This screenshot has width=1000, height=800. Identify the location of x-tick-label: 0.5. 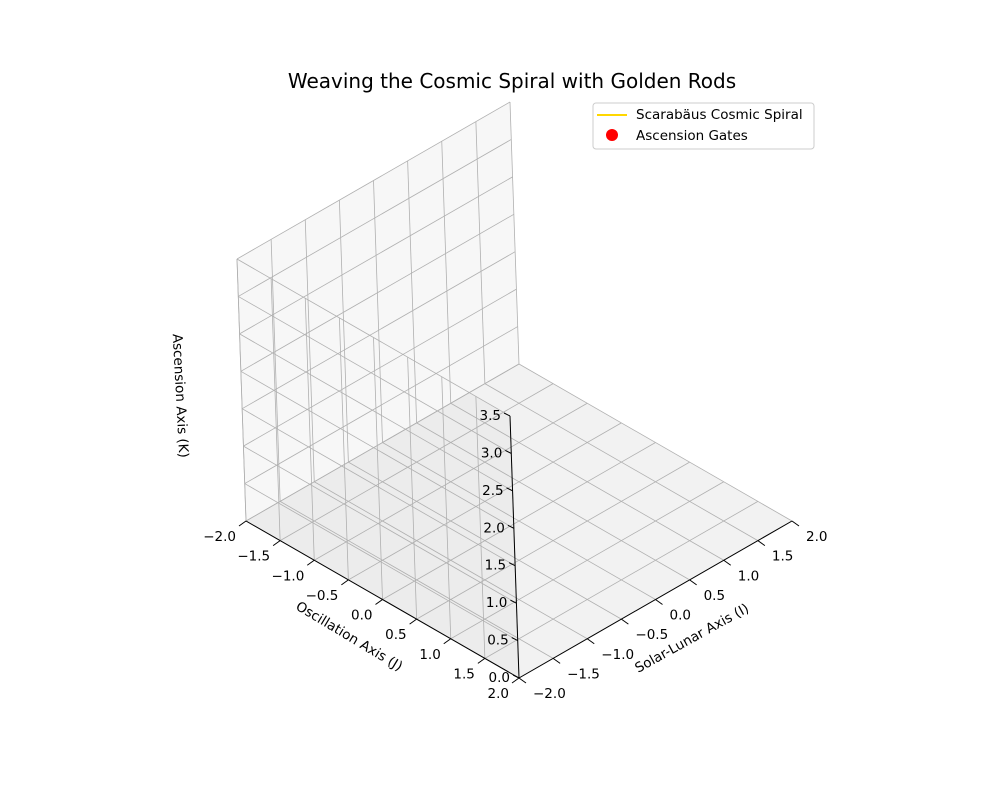
(714, 596).